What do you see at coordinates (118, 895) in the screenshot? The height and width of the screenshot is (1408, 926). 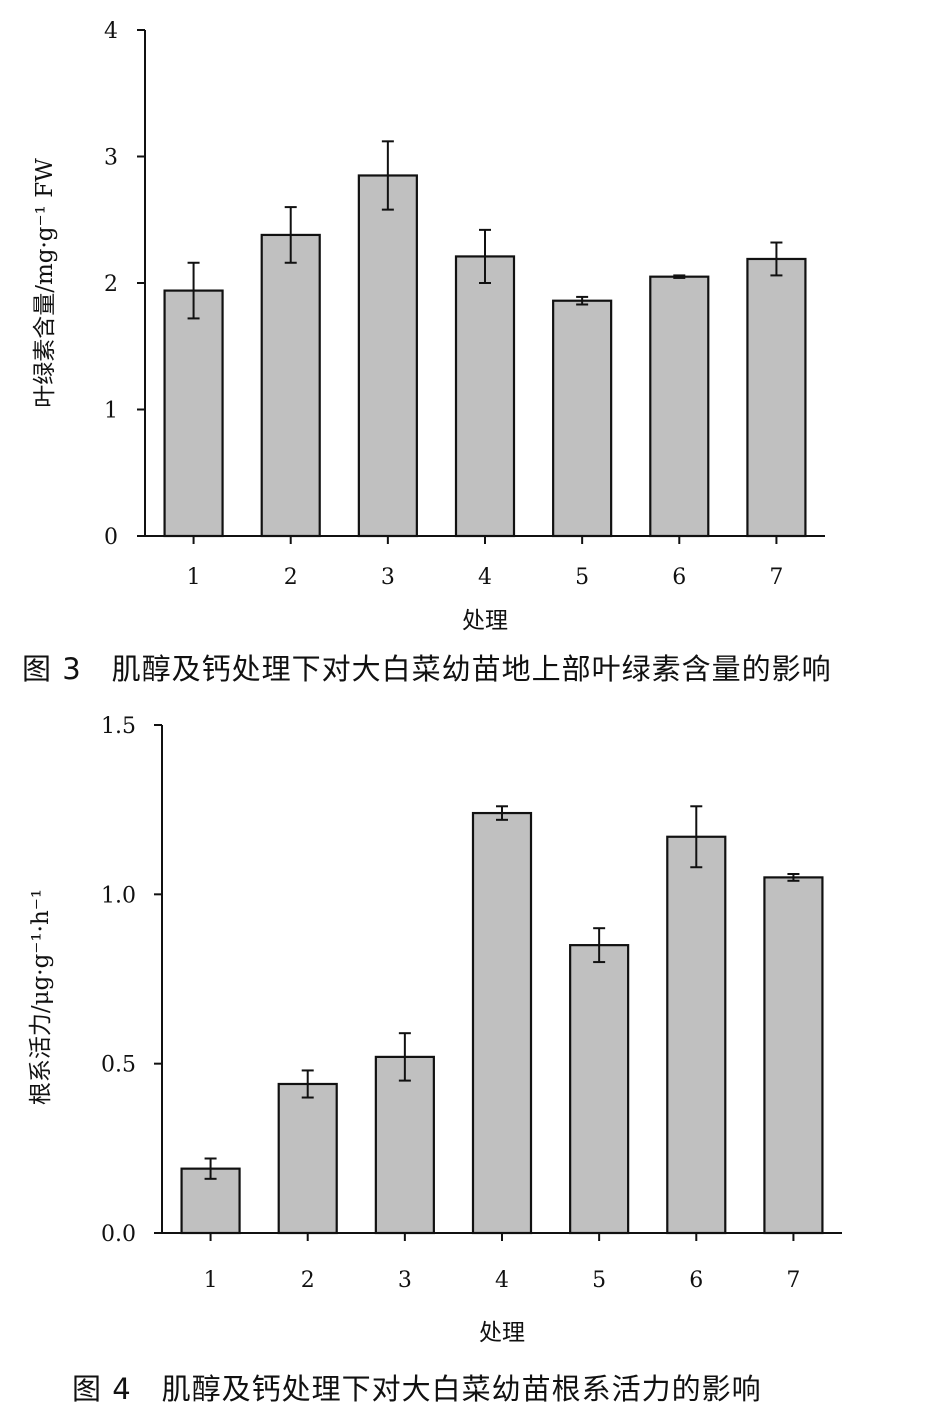 I see `y-tick-label: 1.0` at bounding box center [118, 895].